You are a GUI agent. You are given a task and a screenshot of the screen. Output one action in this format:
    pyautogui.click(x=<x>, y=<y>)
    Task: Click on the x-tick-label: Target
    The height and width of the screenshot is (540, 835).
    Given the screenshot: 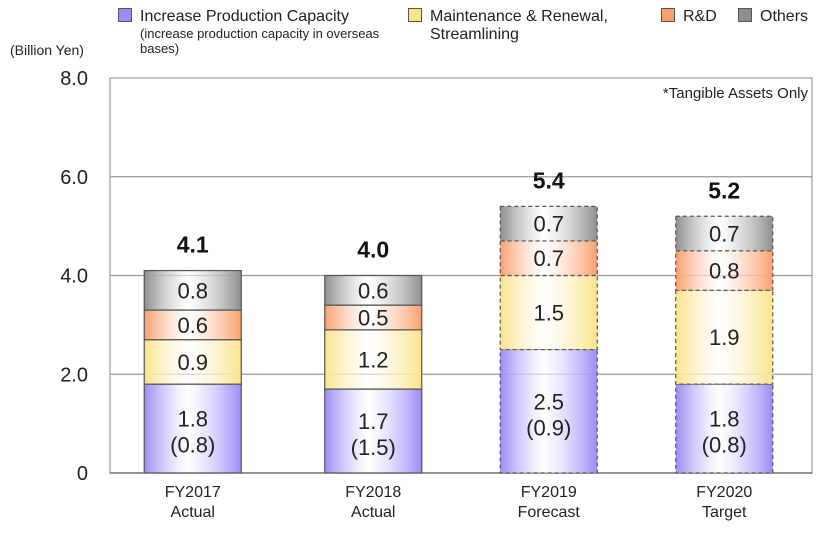 What is the action you would take?
    pyautogui.click(x=724, y=512)
    